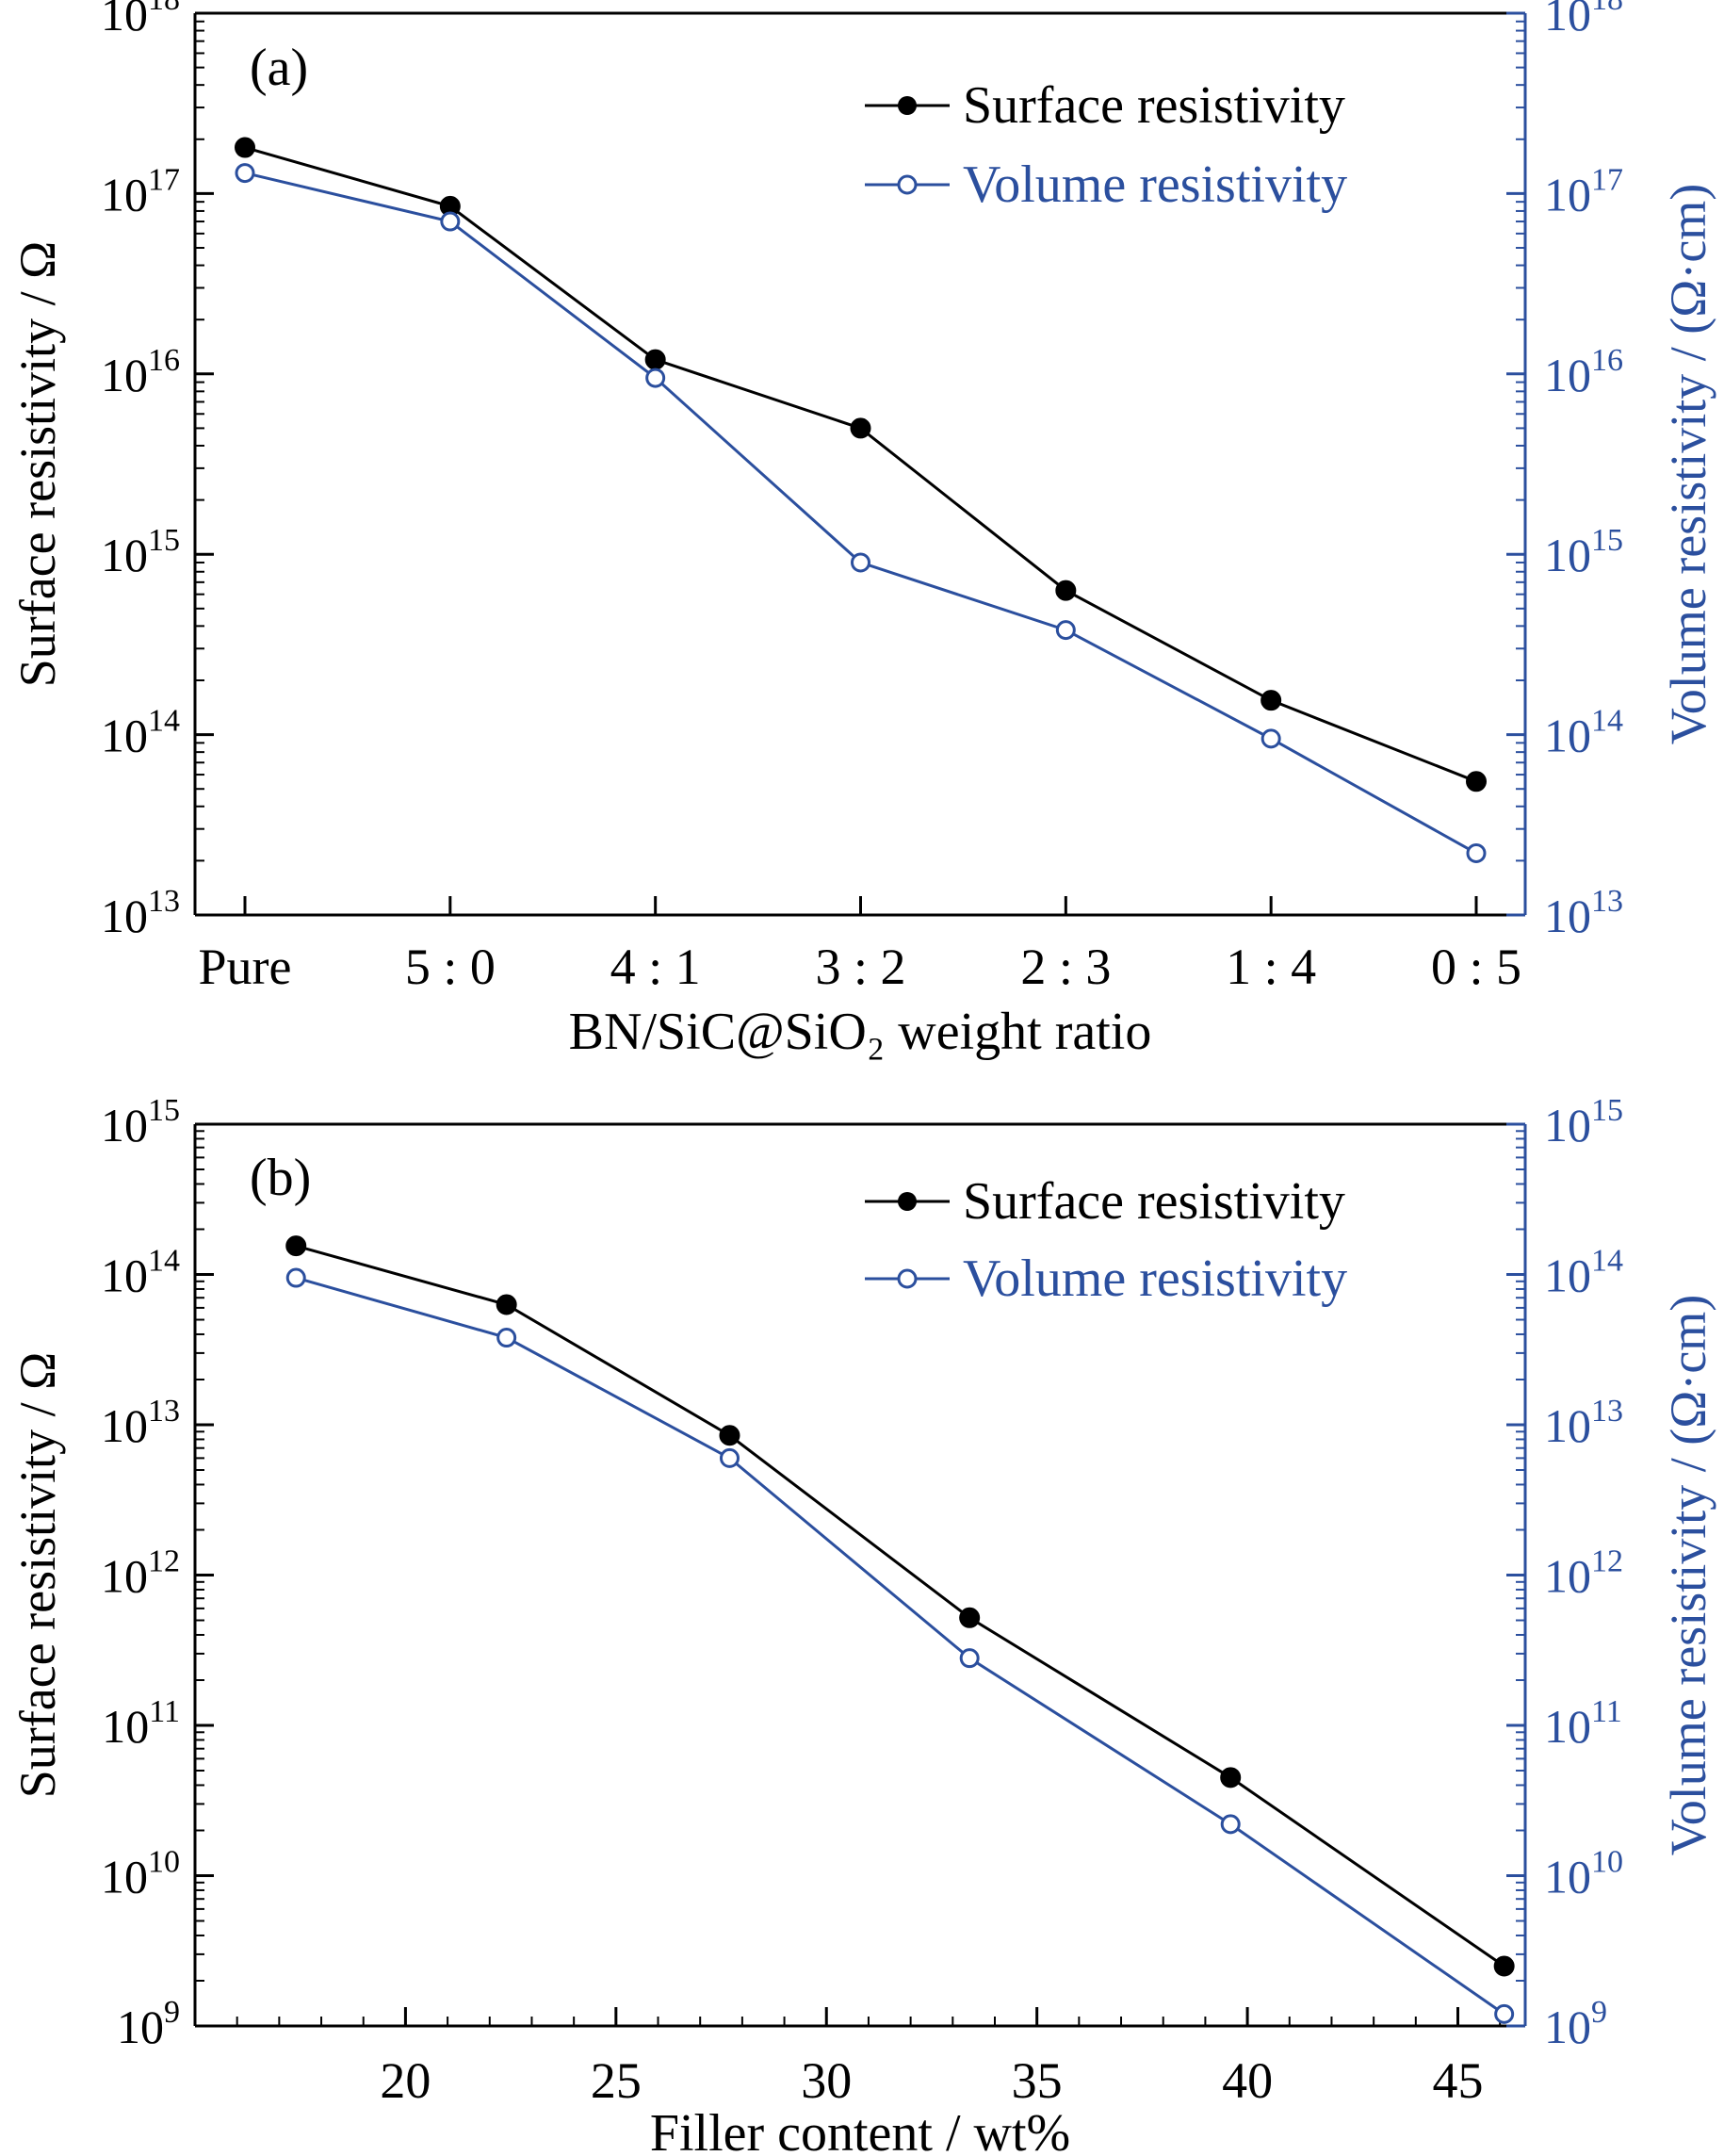  What do you see at coordinates (860, 967) in the screenshot?
I see `x-tick-label: 3 : 2` at bounding box center [860, 967].